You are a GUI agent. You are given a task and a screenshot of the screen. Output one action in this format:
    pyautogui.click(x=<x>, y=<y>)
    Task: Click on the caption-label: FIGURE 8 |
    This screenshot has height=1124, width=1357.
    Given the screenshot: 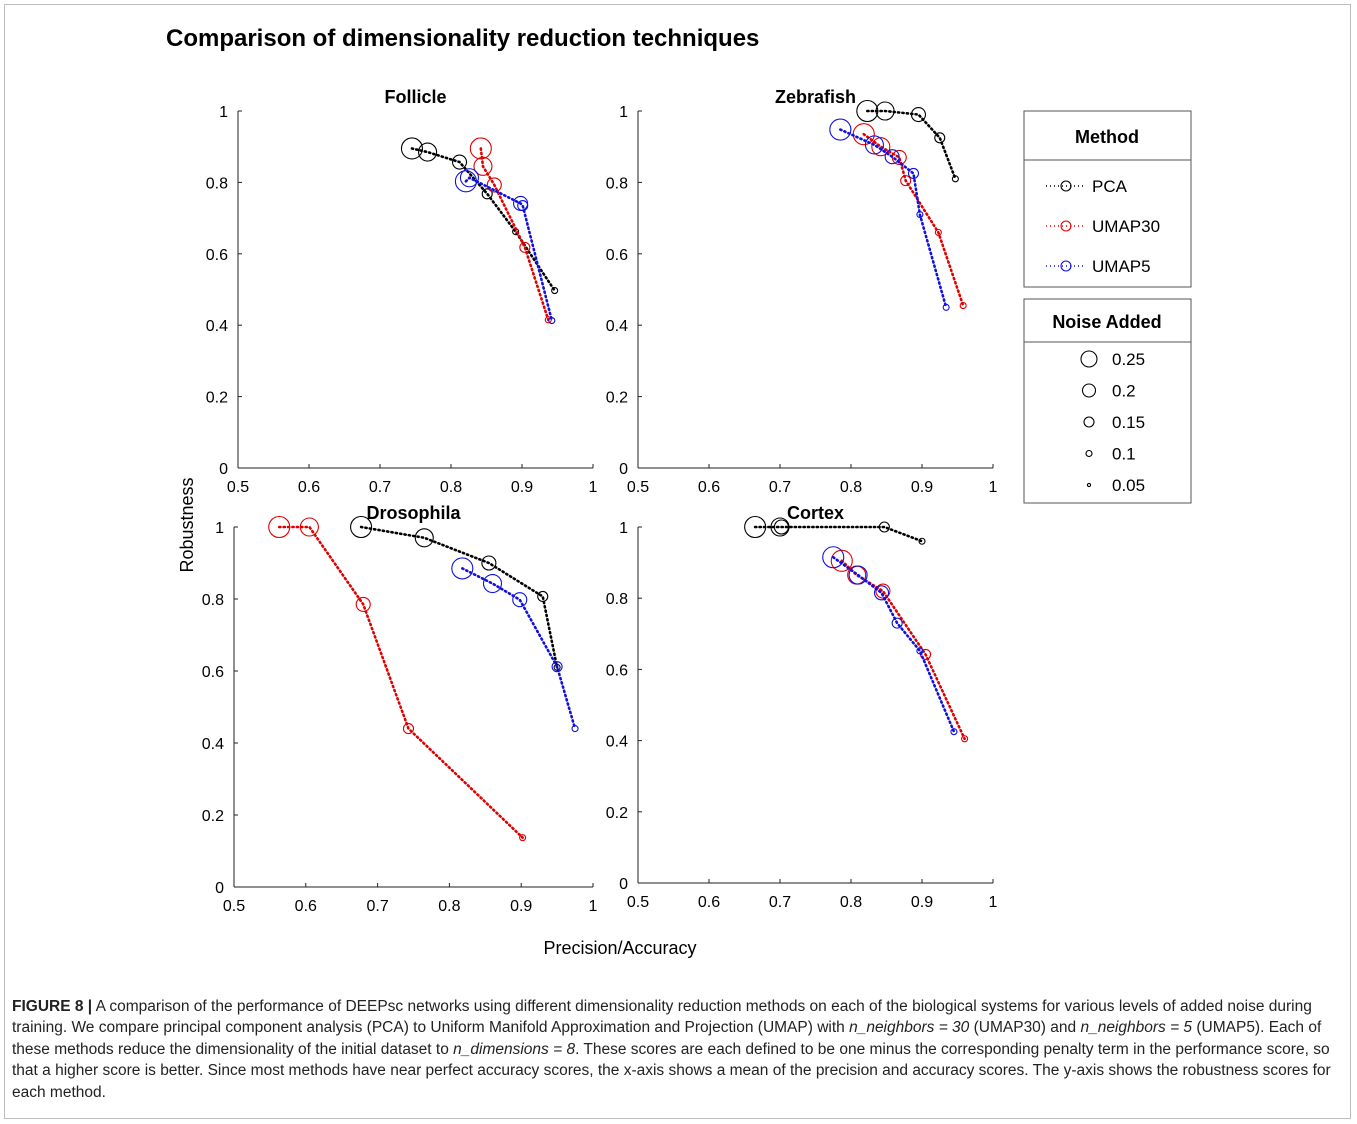 What is the action you would take?
    pyautogui.click(x=52, y=1006)
    